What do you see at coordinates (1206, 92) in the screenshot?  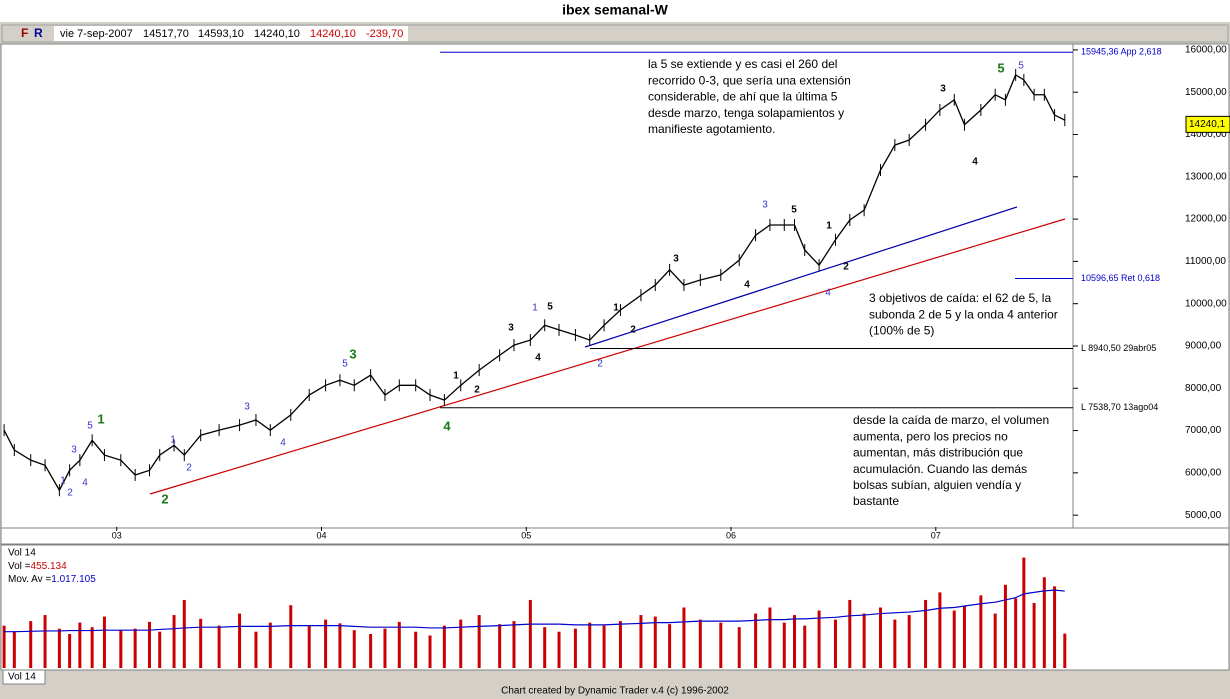 I see `y-tick-label: 15000,00` at bounding box center [1206, 92].